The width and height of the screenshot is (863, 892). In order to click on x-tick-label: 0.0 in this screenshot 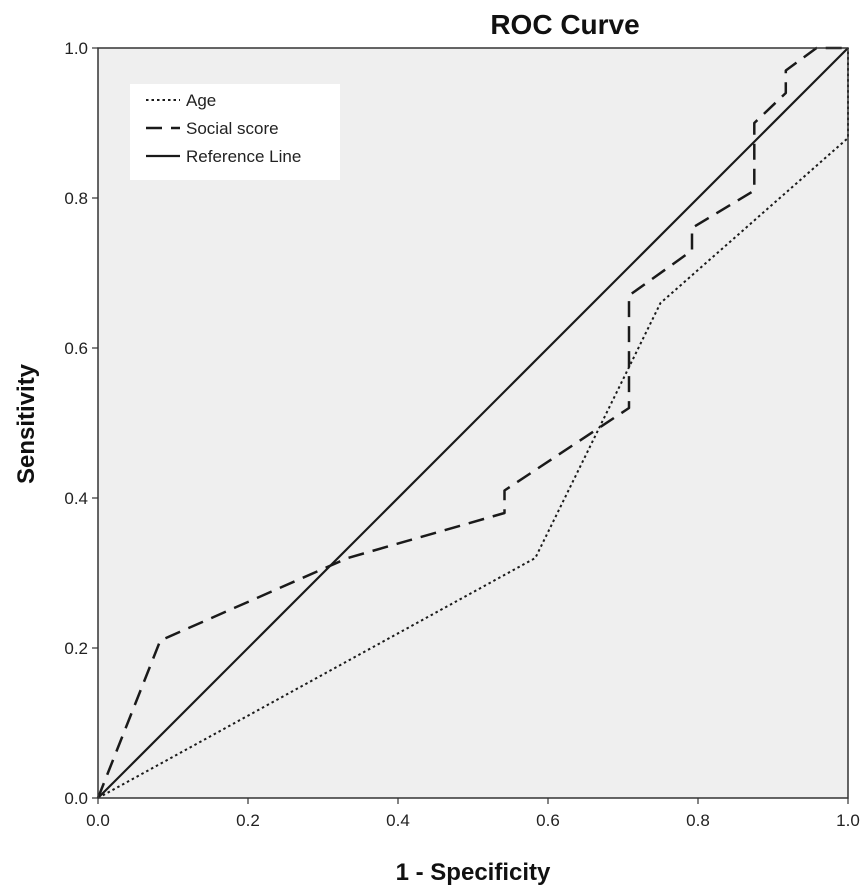, I will do `click(98, 820)`.